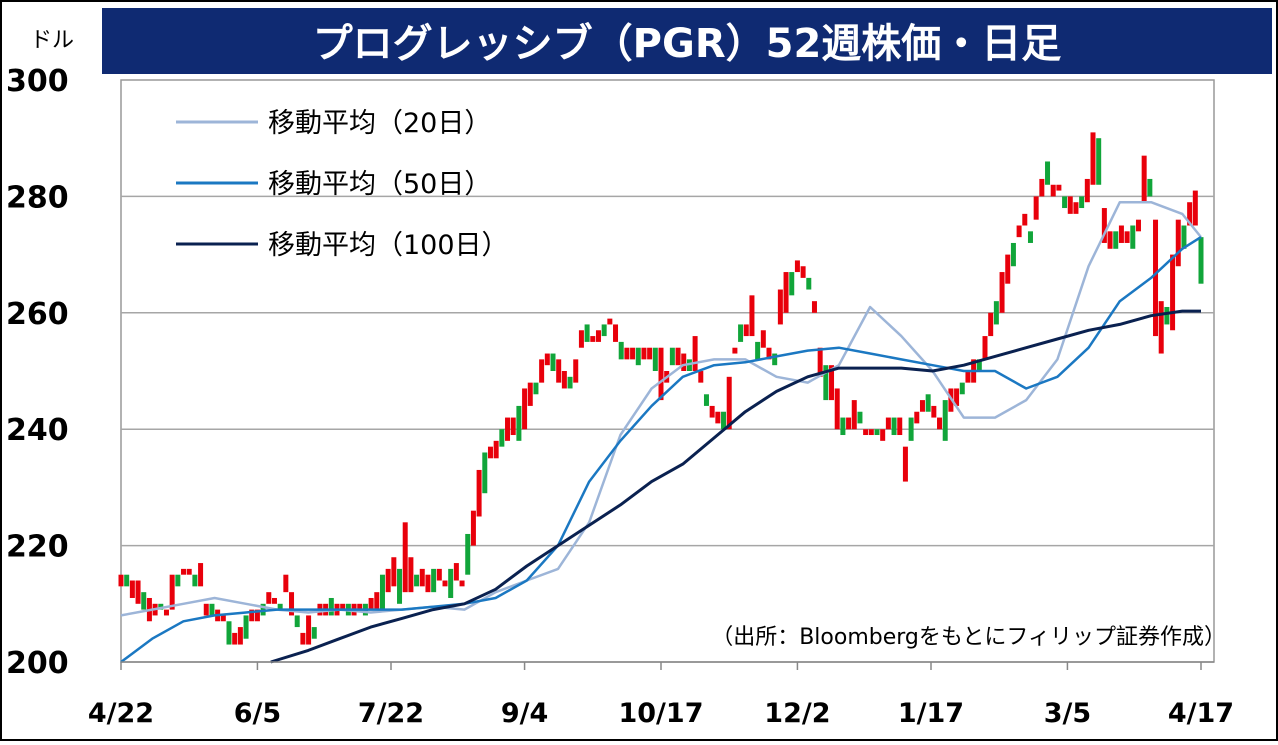 This screenshot has height=745, width=1278. What do you see at coordinates (660, 713) in the screenshot?
I see `x-tick-label: 10/17` at bounding box center [660, 713].